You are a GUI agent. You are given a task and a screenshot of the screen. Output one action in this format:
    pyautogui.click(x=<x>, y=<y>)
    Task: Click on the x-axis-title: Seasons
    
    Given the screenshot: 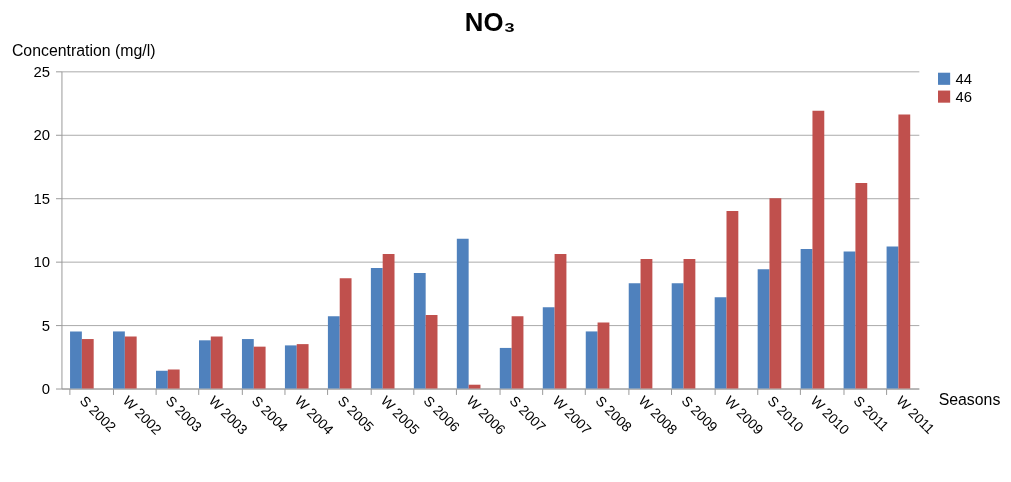 What is the action you would take?
    pyautogui.click(x=969, y=400)
    